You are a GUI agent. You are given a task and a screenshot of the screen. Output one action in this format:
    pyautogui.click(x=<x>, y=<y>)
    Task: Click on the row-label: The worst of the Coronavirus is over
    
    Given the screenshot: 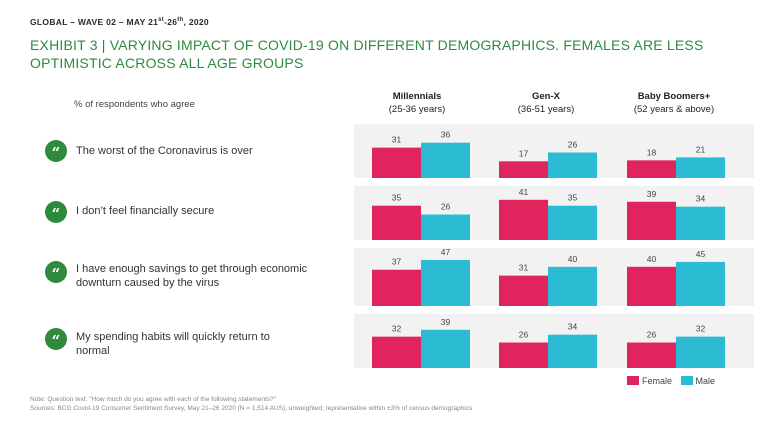 What is the action you would take?
    pyautogui.click(x=164, y=151)
    